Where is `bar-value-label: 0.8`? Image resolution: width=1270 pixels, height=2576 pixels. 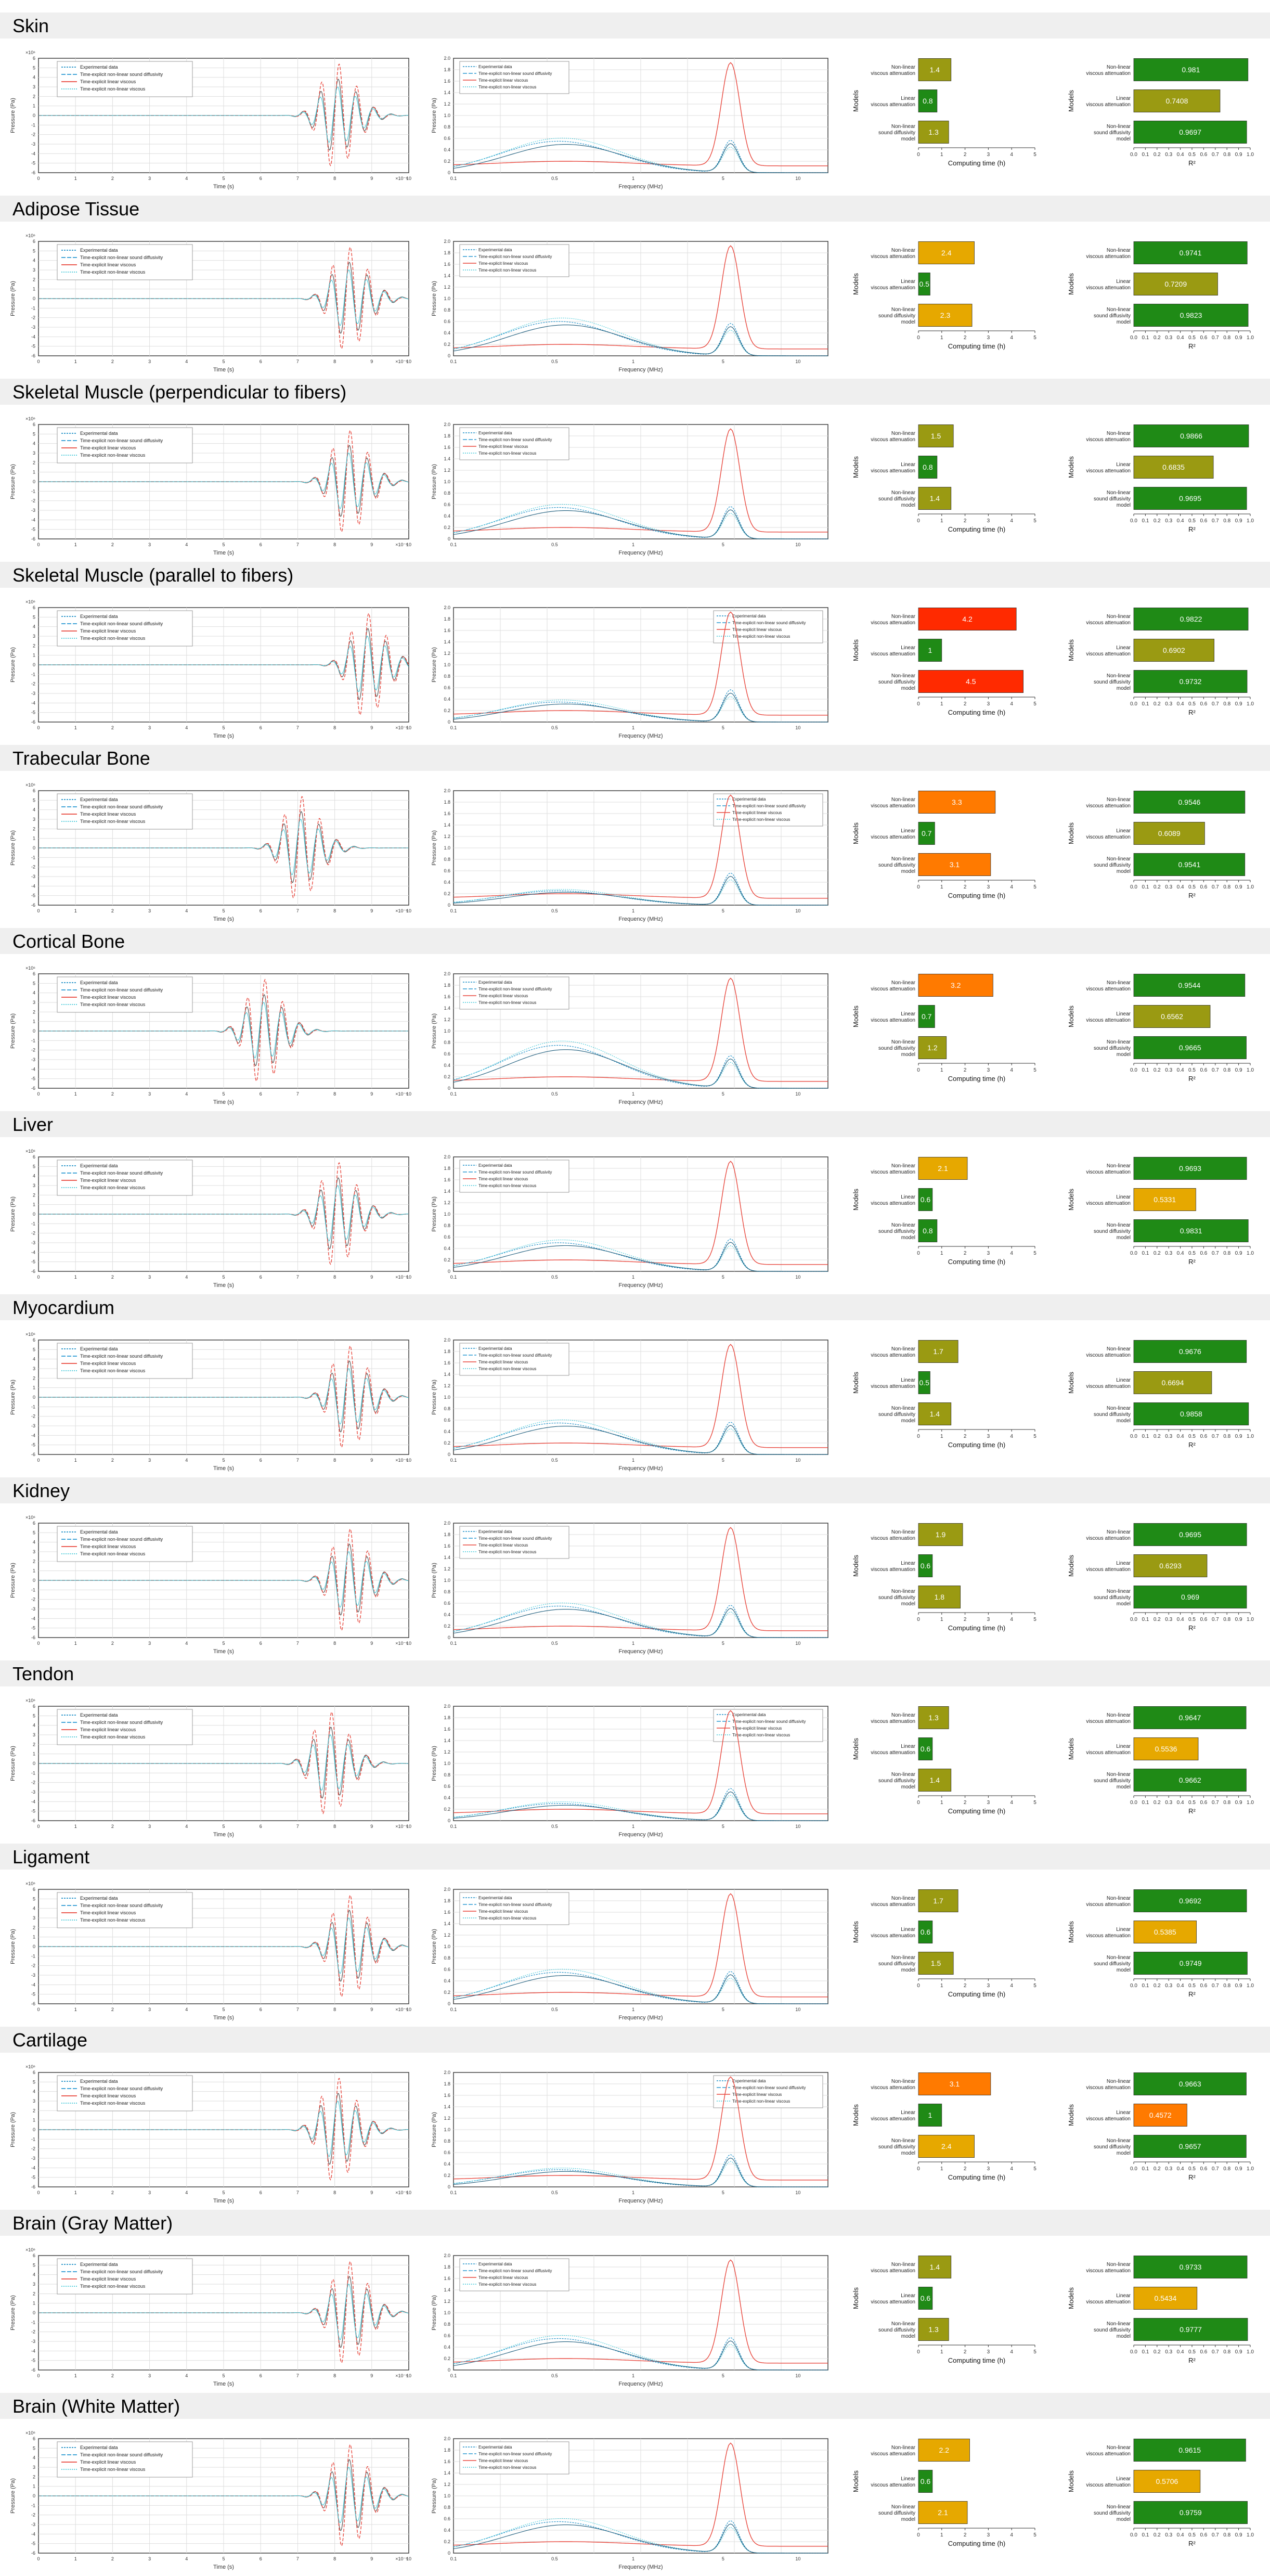 bar-value-label: 0.8 is located at coordinates (928, 467).